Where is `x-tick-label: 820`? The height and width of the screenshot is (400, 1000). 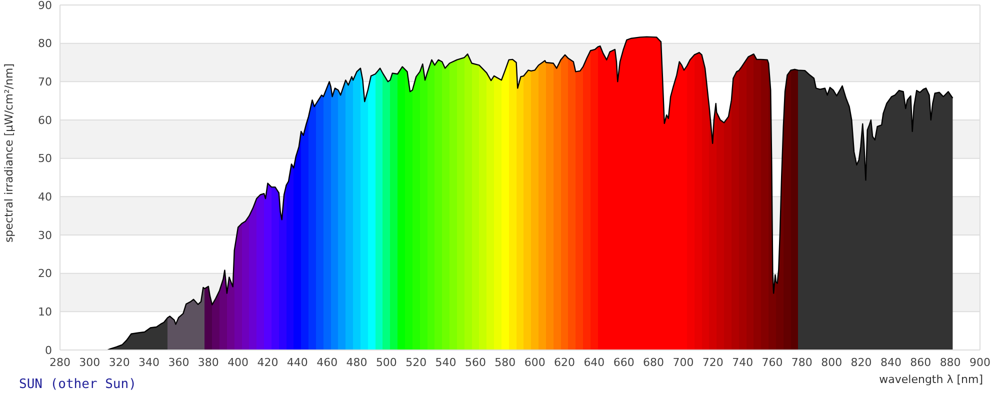 x-tick-label: 820 is located at coordinates (861, 362).